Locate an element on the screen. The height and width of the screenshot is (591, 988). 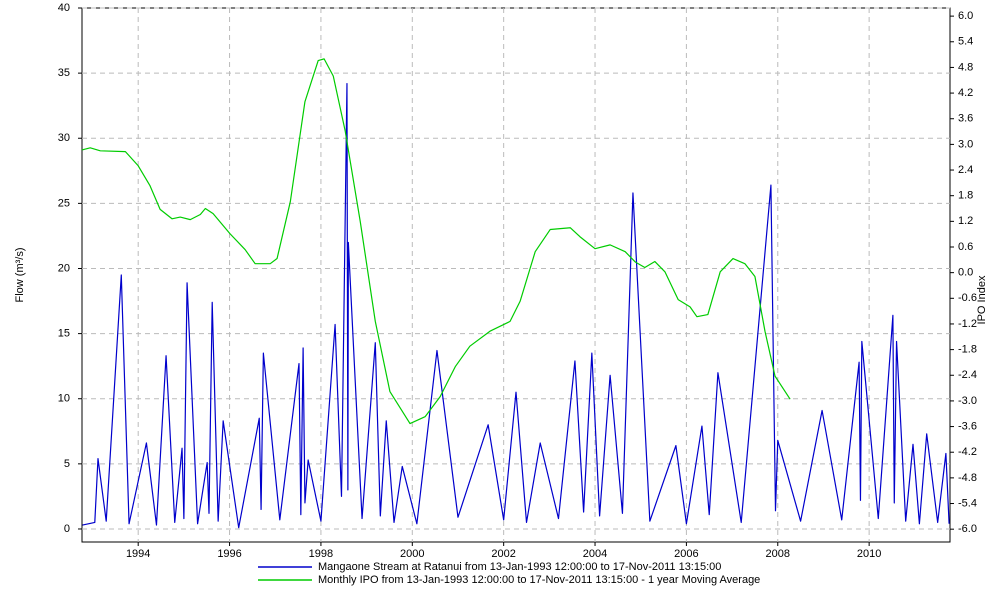
y-axis-label: Flow (m³/s) is located at coordinates (20, 275).